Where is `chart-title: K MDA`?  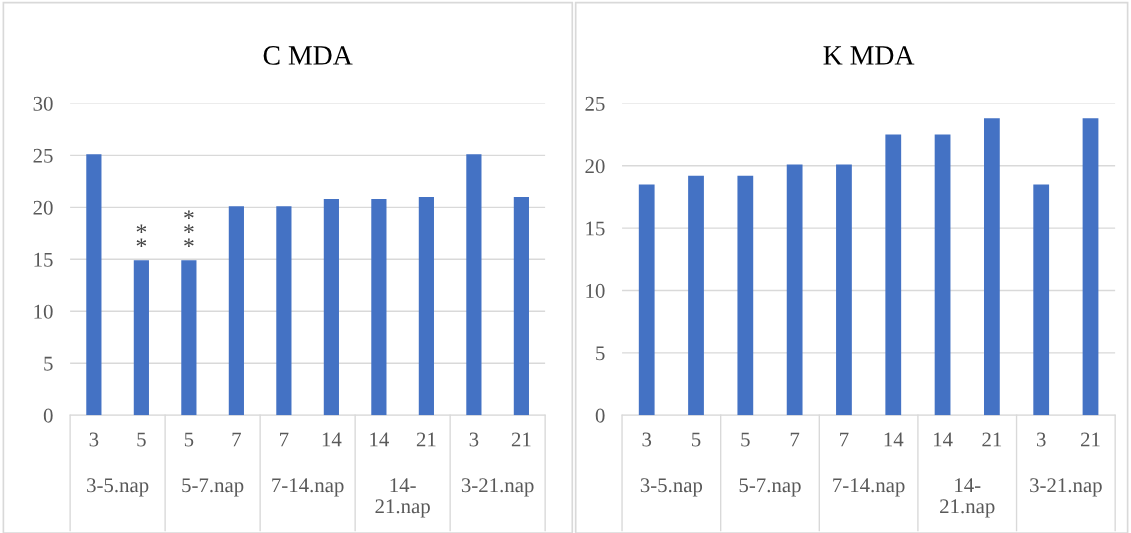 chart-title: K MDA is located at coordinates (869, 55).